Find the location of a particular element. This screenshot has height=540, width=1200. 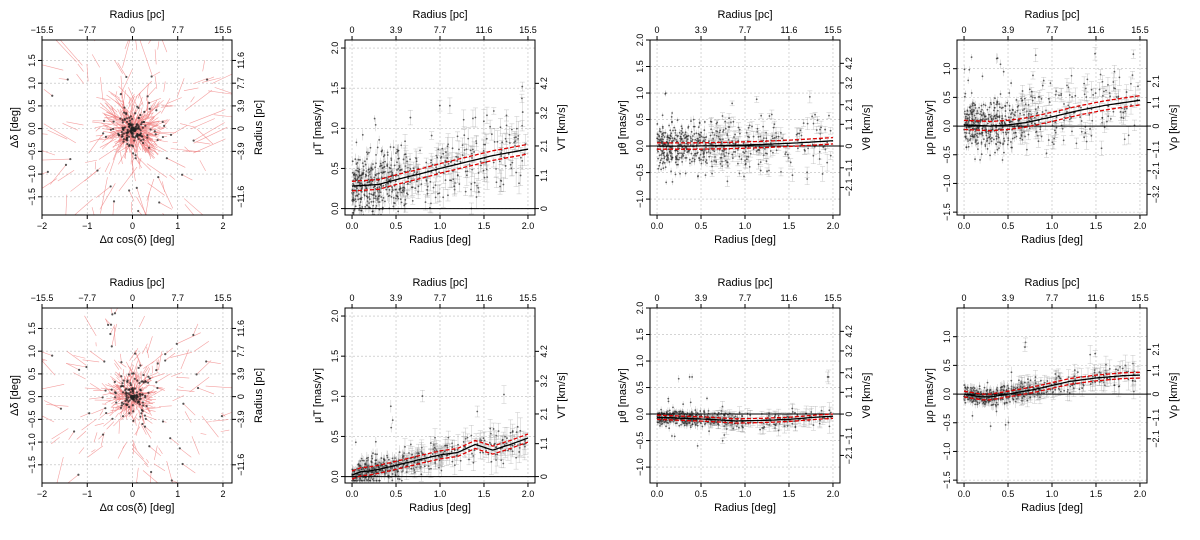

tick-label-y: −0.5 is located at coordinates (32, 151).